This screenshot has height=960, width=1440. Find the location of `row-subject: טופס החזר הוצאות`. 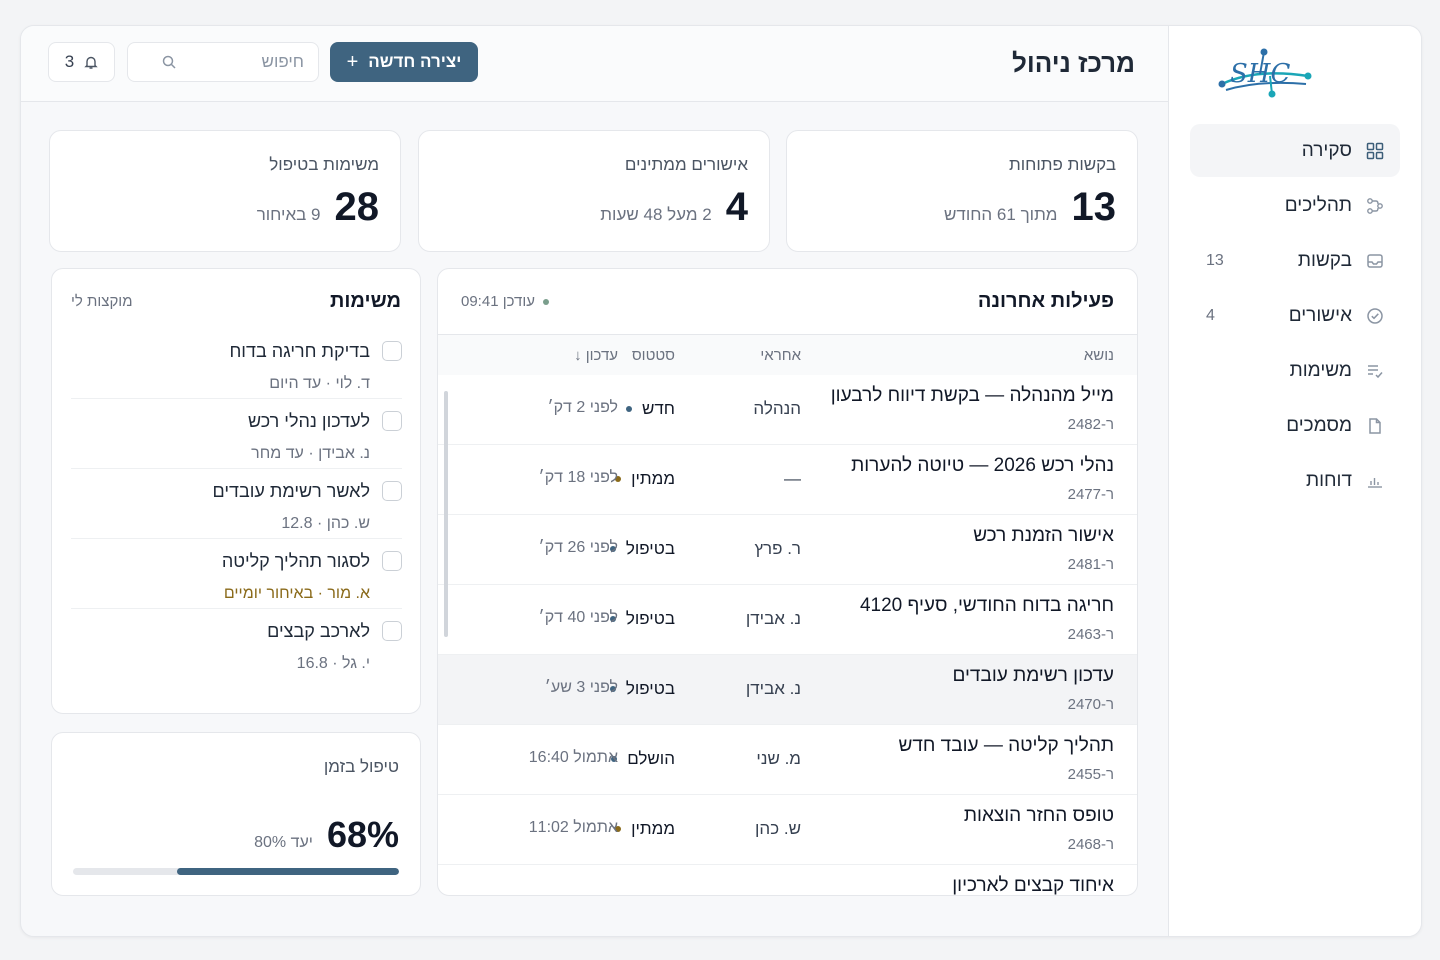

row-subject: טופס החזר הוצאות is located at coordinates (1038, 815).